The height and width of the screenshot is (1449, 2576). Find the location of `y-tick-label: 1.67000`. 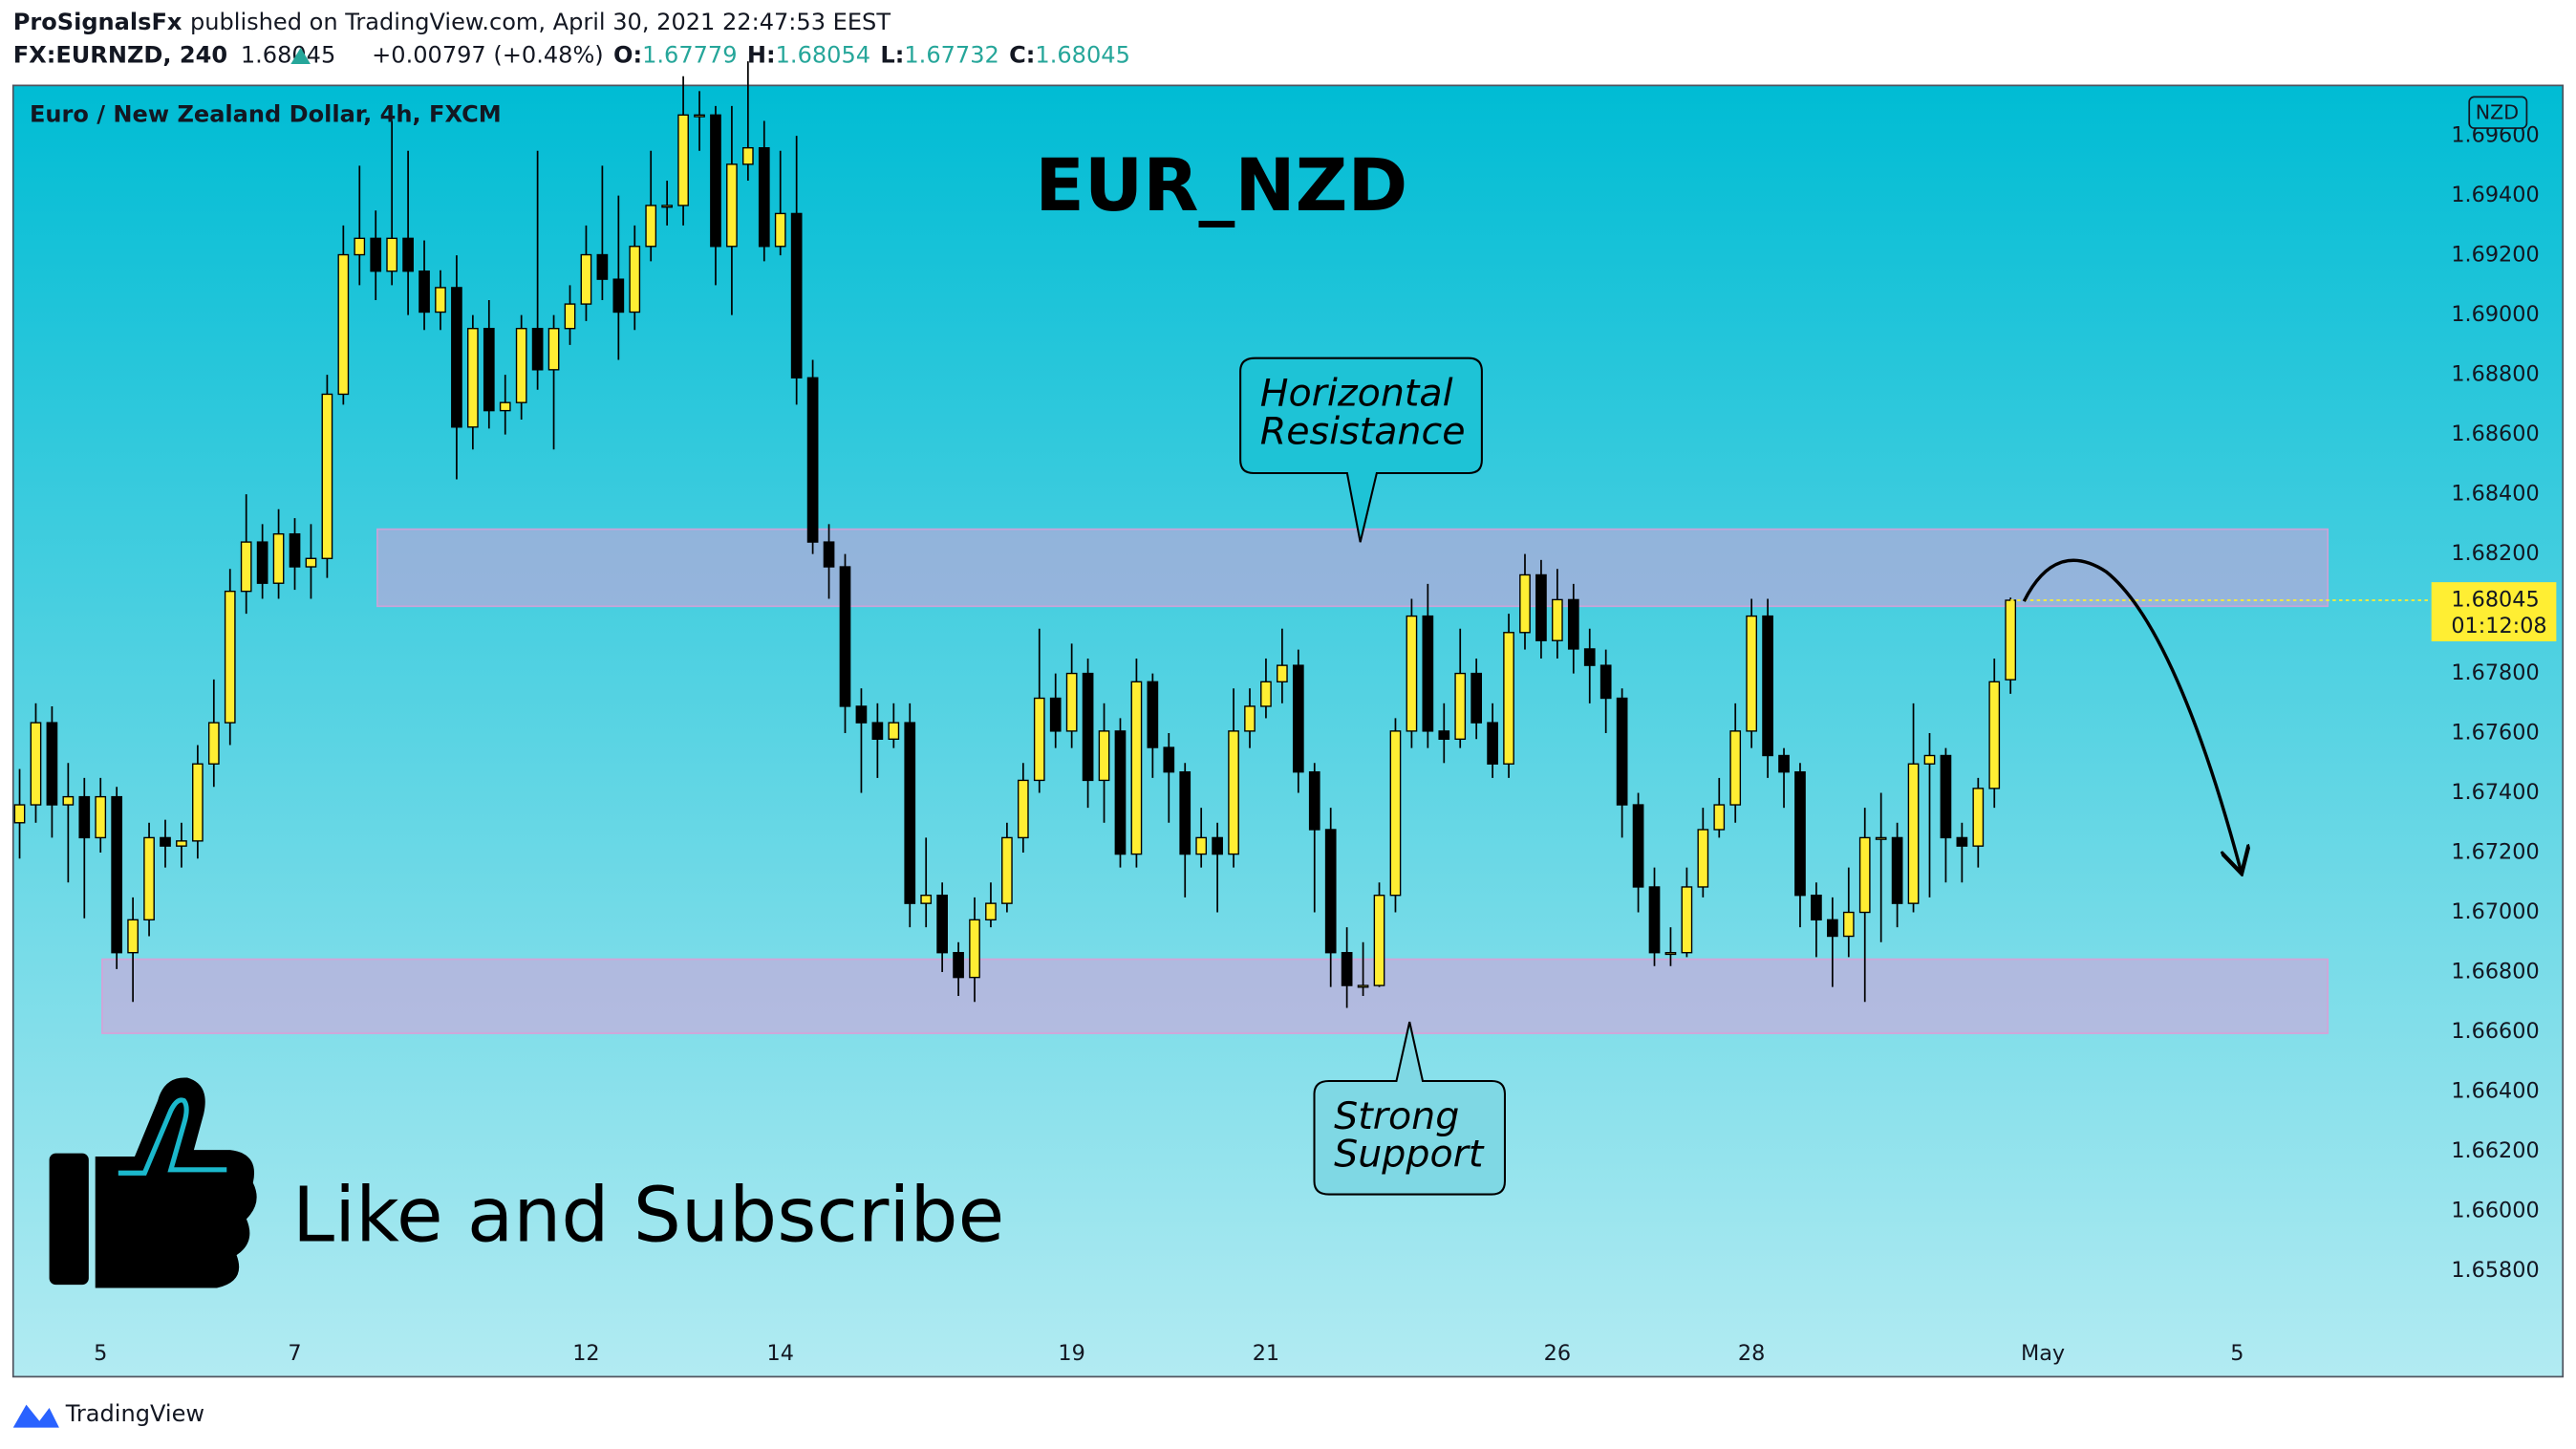

y-tick-label: 1.67000 is located at coordinates (2495, 911).